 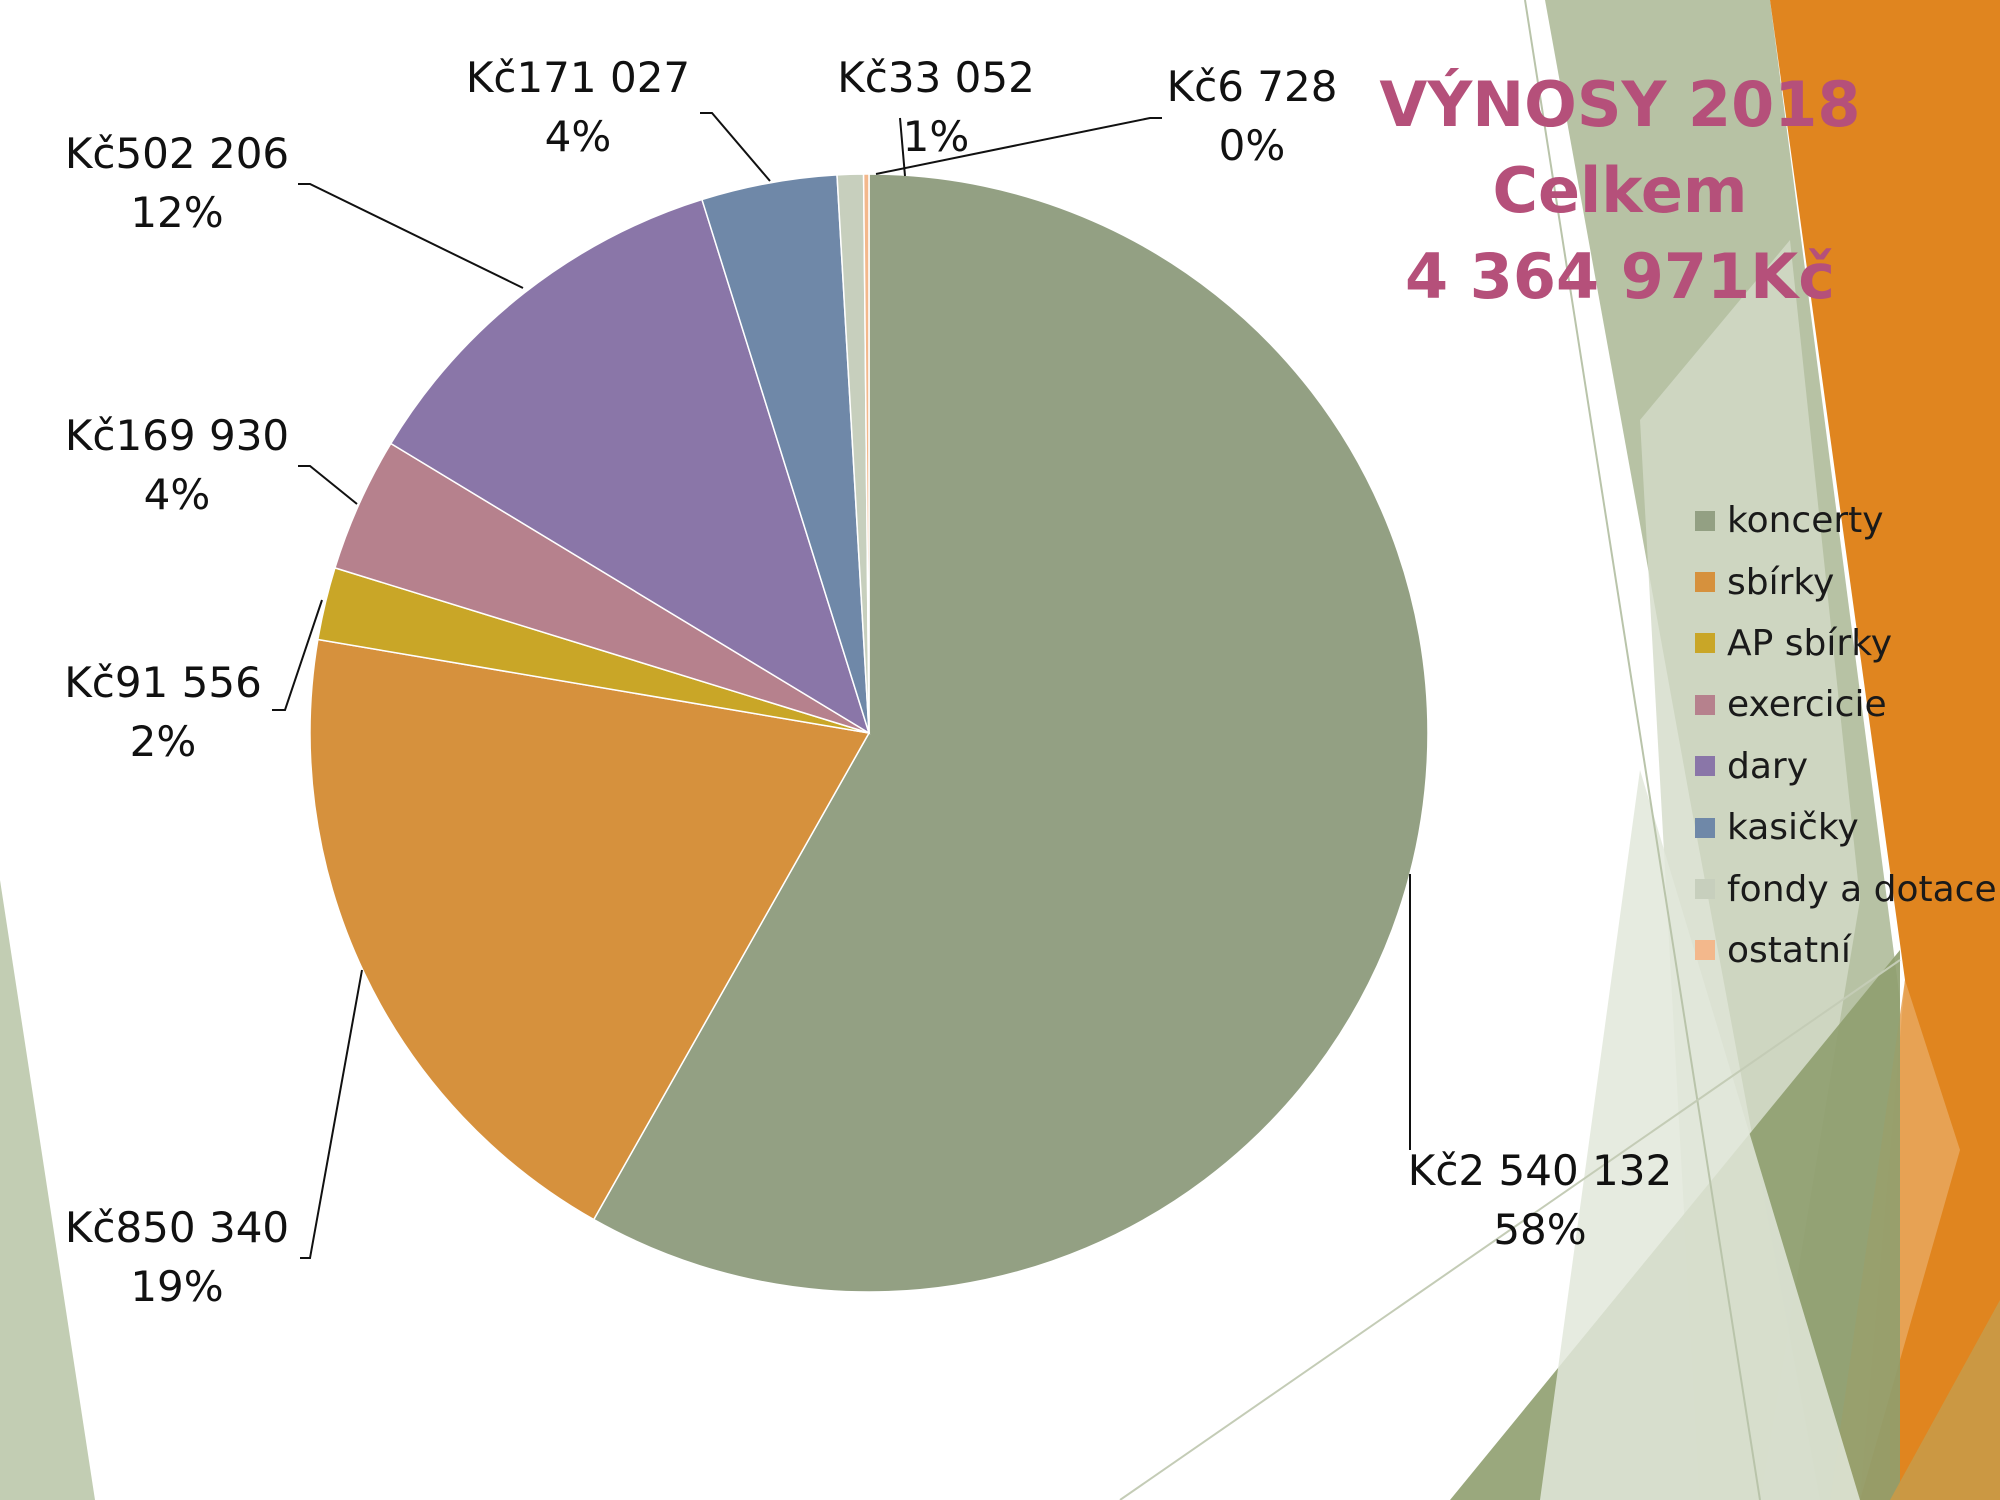 I want to click on data-label-percent: 19%, so click(x=176, y=1286).